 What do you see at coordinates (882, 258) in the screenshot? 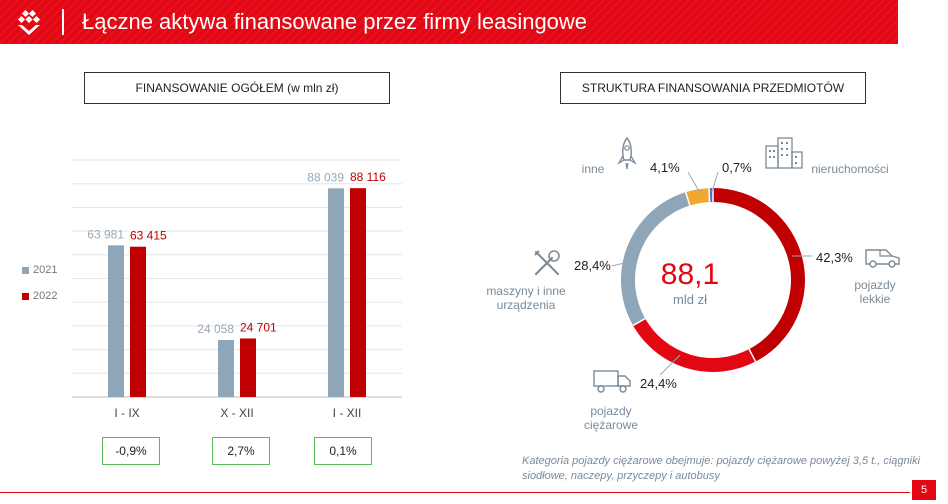
I see `van-icon` at bounding box center [882, 258].